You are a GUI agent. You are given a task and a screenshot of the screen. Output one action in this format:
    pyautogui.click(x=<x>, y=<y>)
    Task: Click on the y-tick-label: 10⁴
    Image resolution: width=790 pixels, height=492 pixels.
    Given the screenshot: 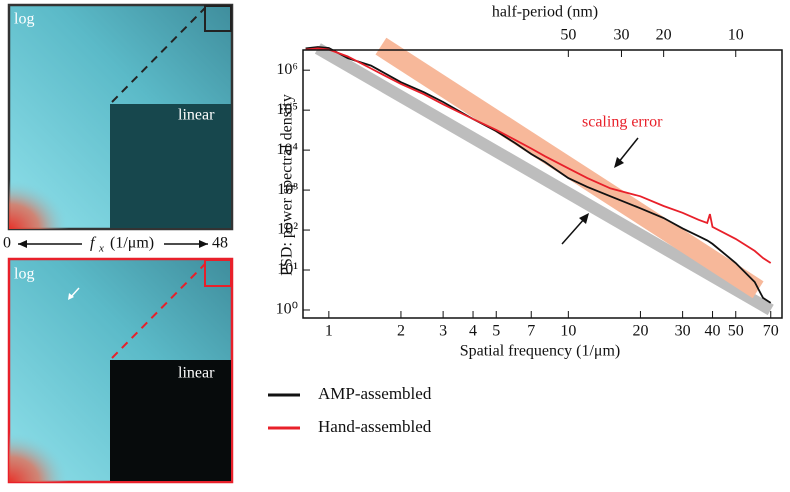 What is the action you would take?
    pyautogui.click(x=287, y=149)
    